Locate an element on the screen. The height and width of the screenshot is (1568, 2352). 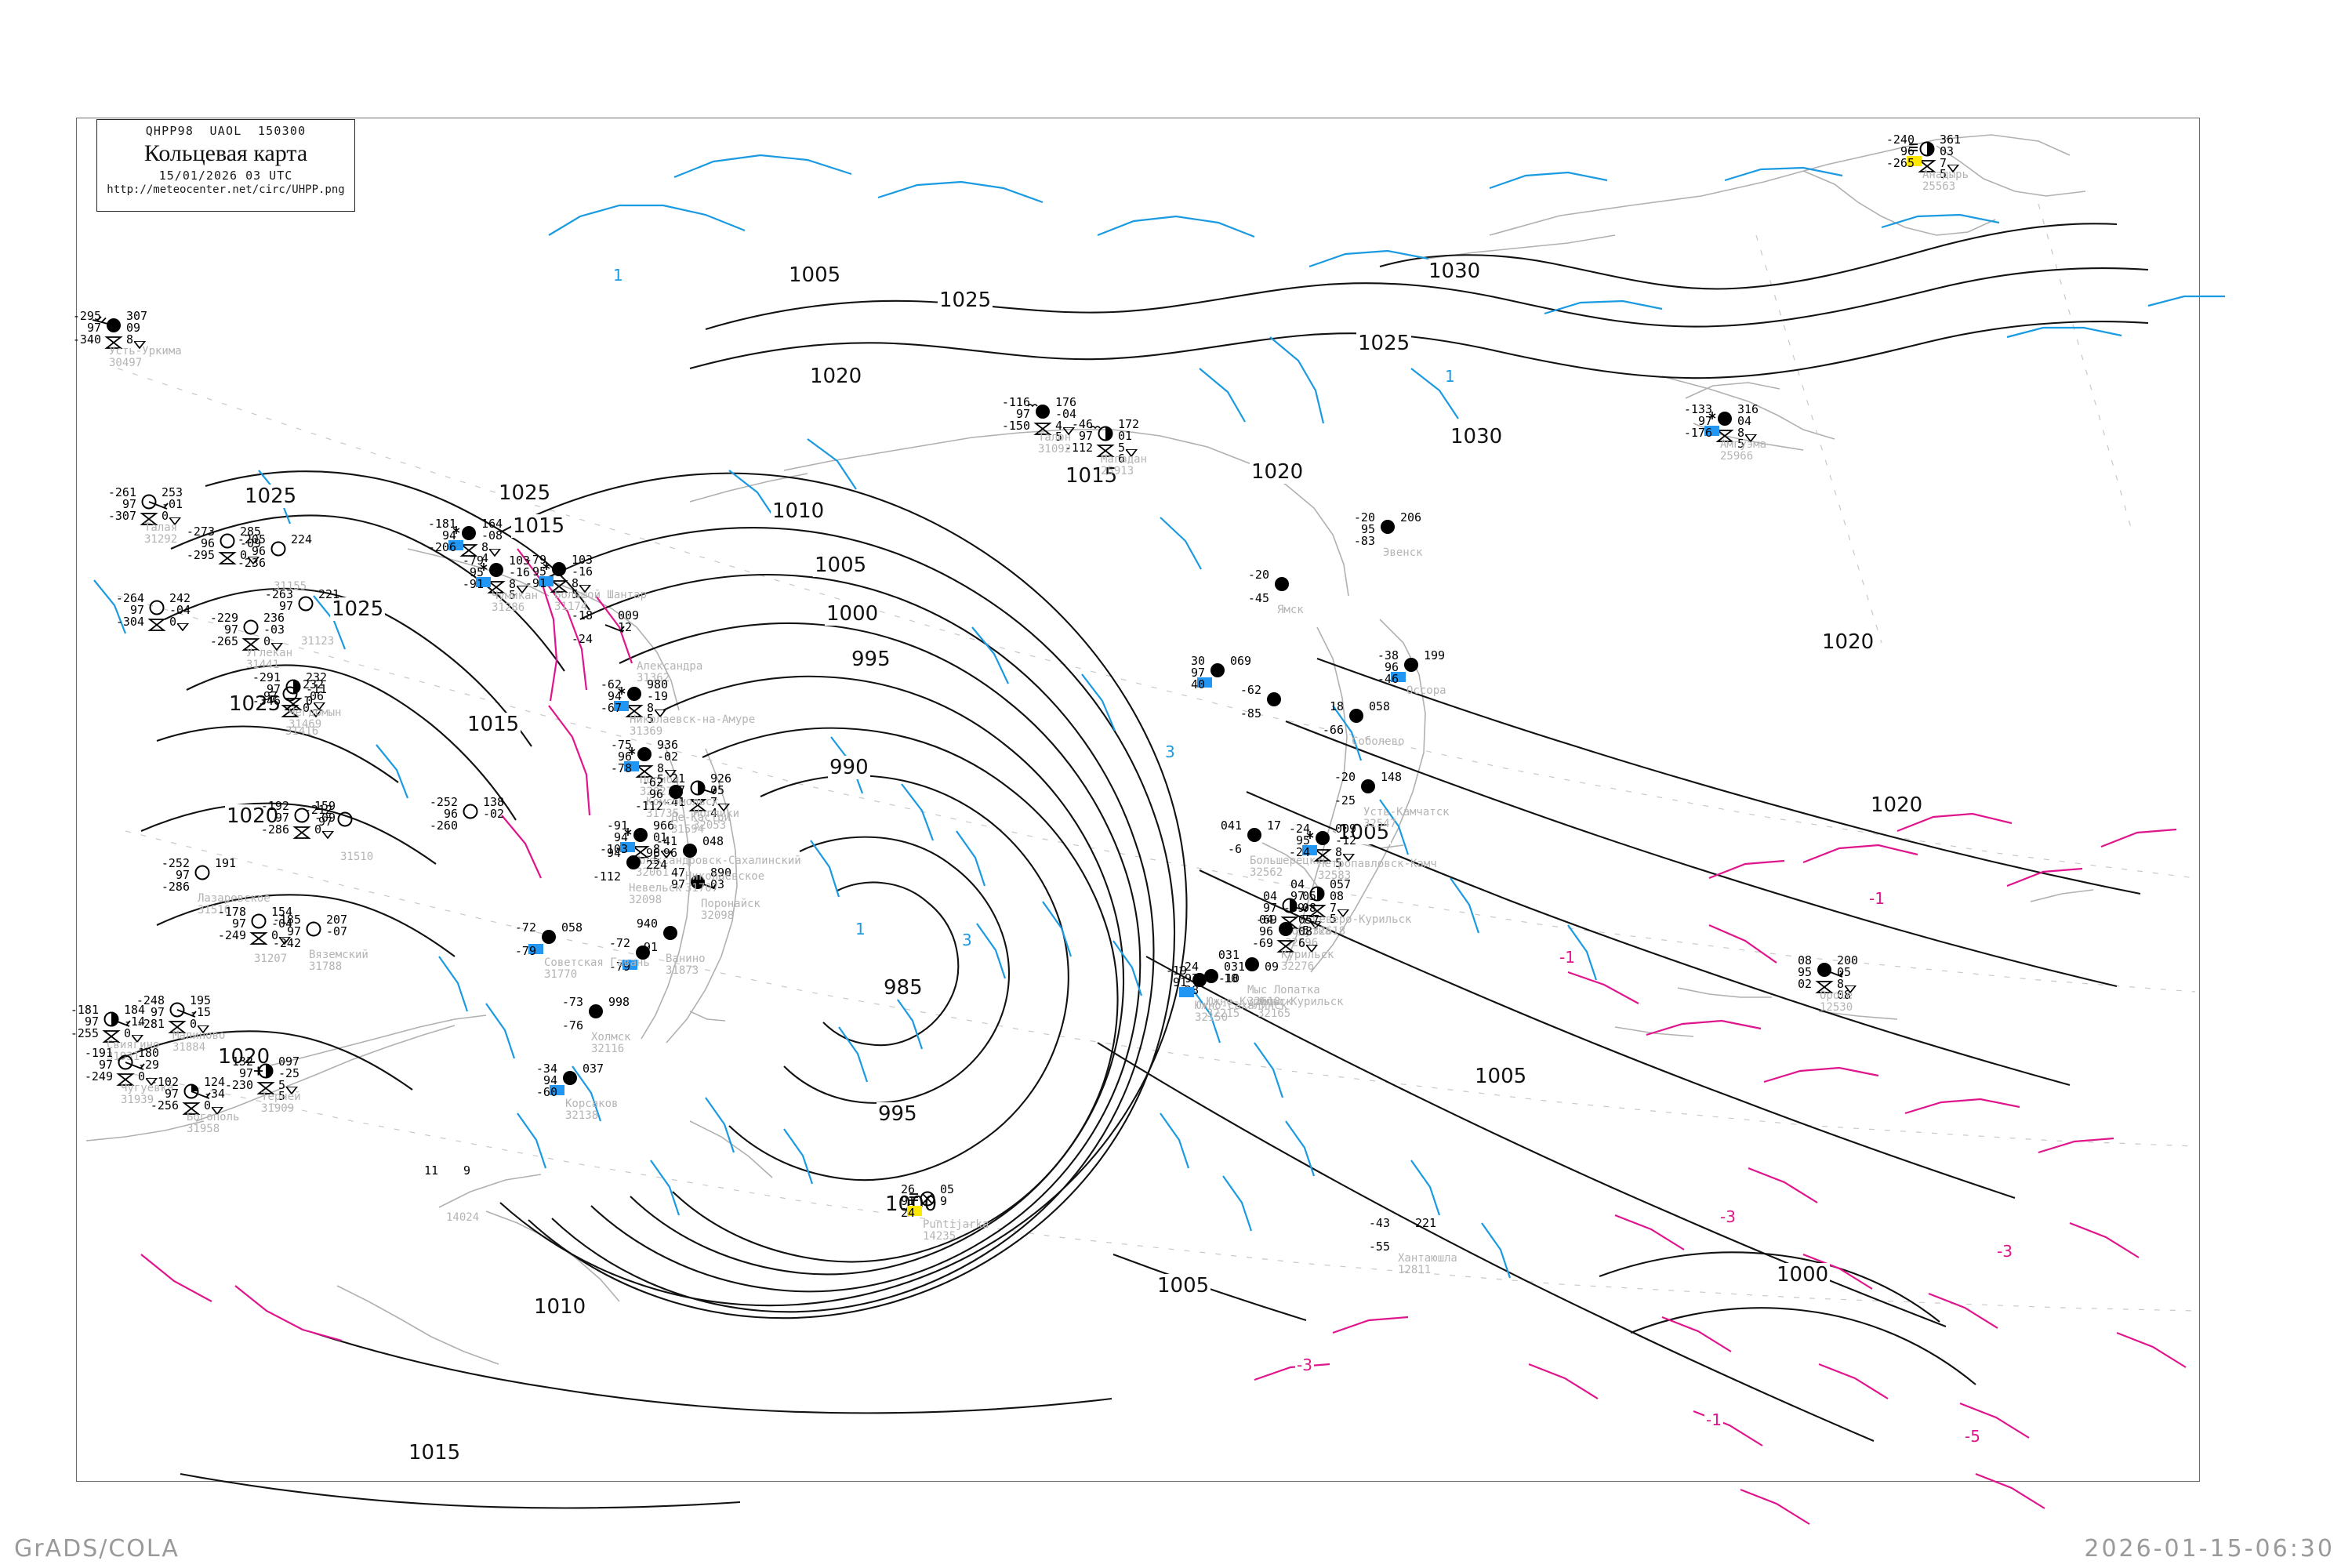
station-id: 32027 is located at coordinates (656, 792).